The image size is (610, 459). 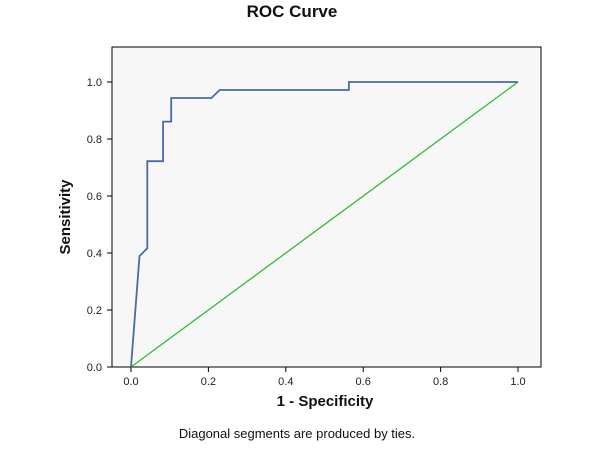 What do you see at coordinates (517, 382) in the screenshot?
I see `x-tick-label: 1.0` at bounding box center [517, 382].